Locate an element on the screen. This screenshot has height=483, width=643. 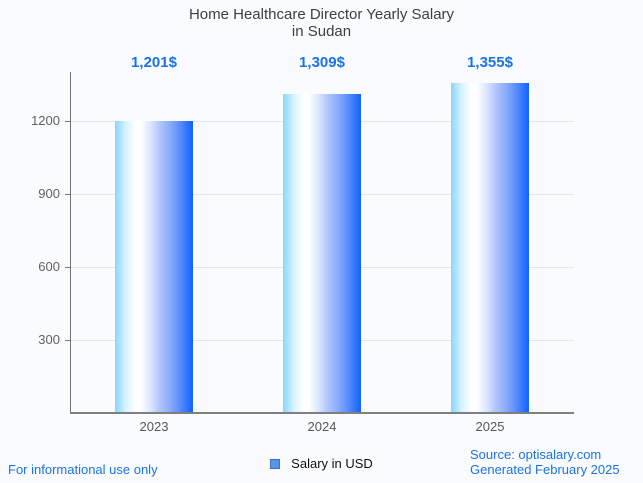
y-axis-label: 1200 is located at coordinates (45, 120).